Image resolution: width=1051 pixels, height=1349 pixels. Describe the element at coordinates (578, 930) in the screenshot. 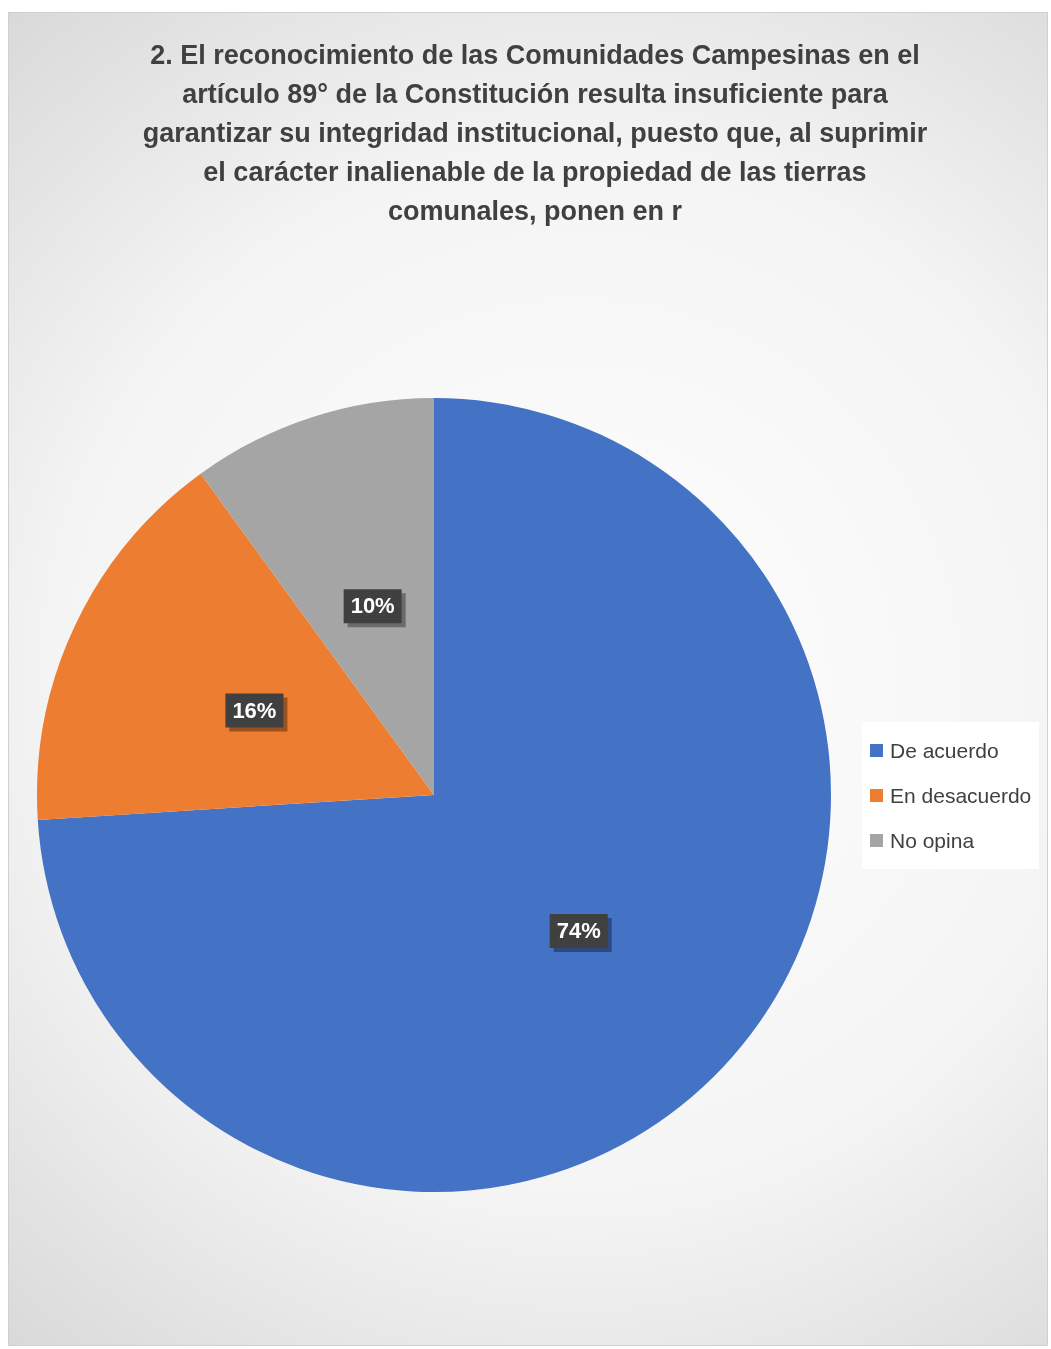

I see `data-label: 74%` at that location.